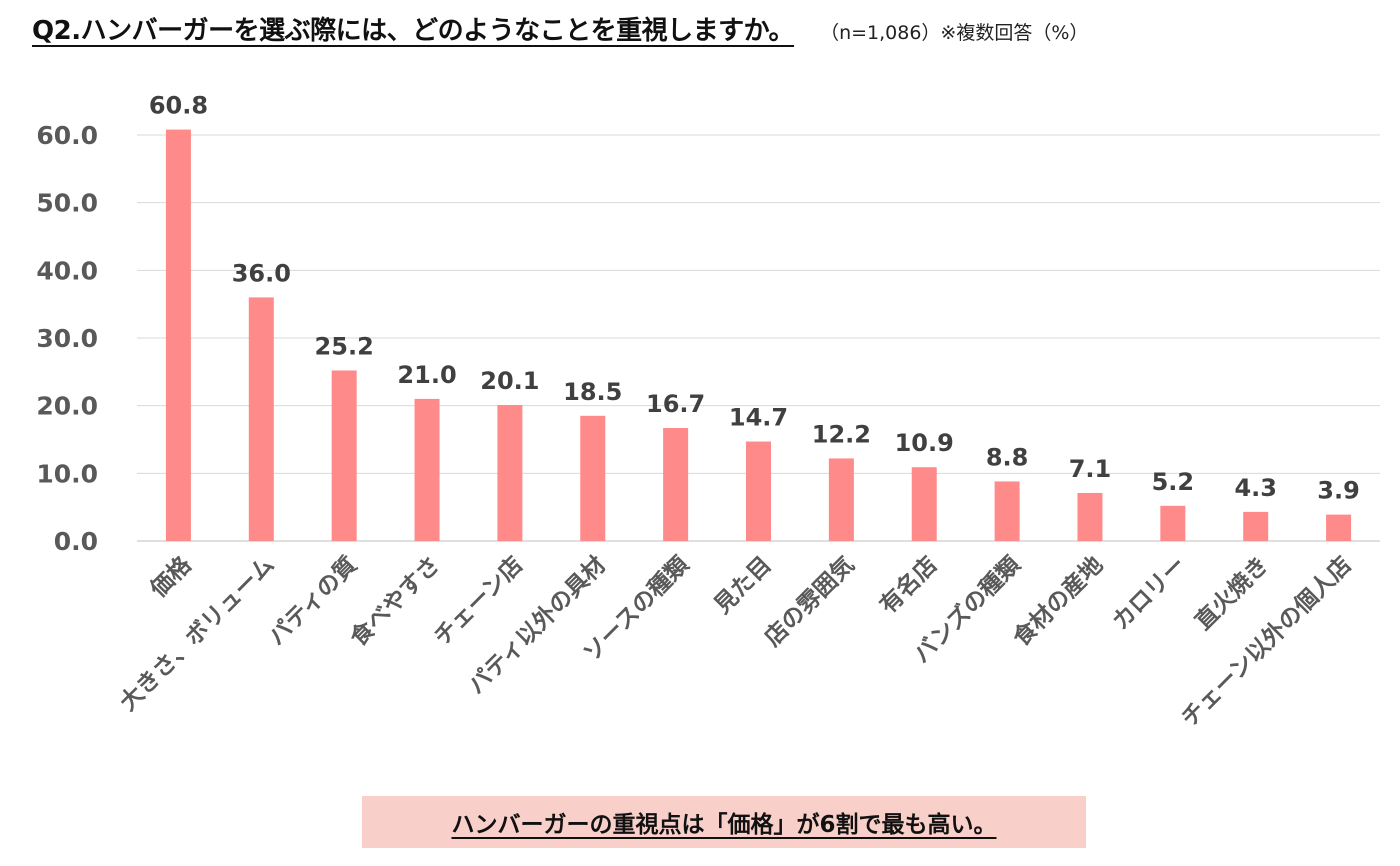 The width and height of the screenshot is (1400, 866). Describe the element at coordinates (67, 338) in the screenshot. I see `y-tick-label: 30.0` at that location.